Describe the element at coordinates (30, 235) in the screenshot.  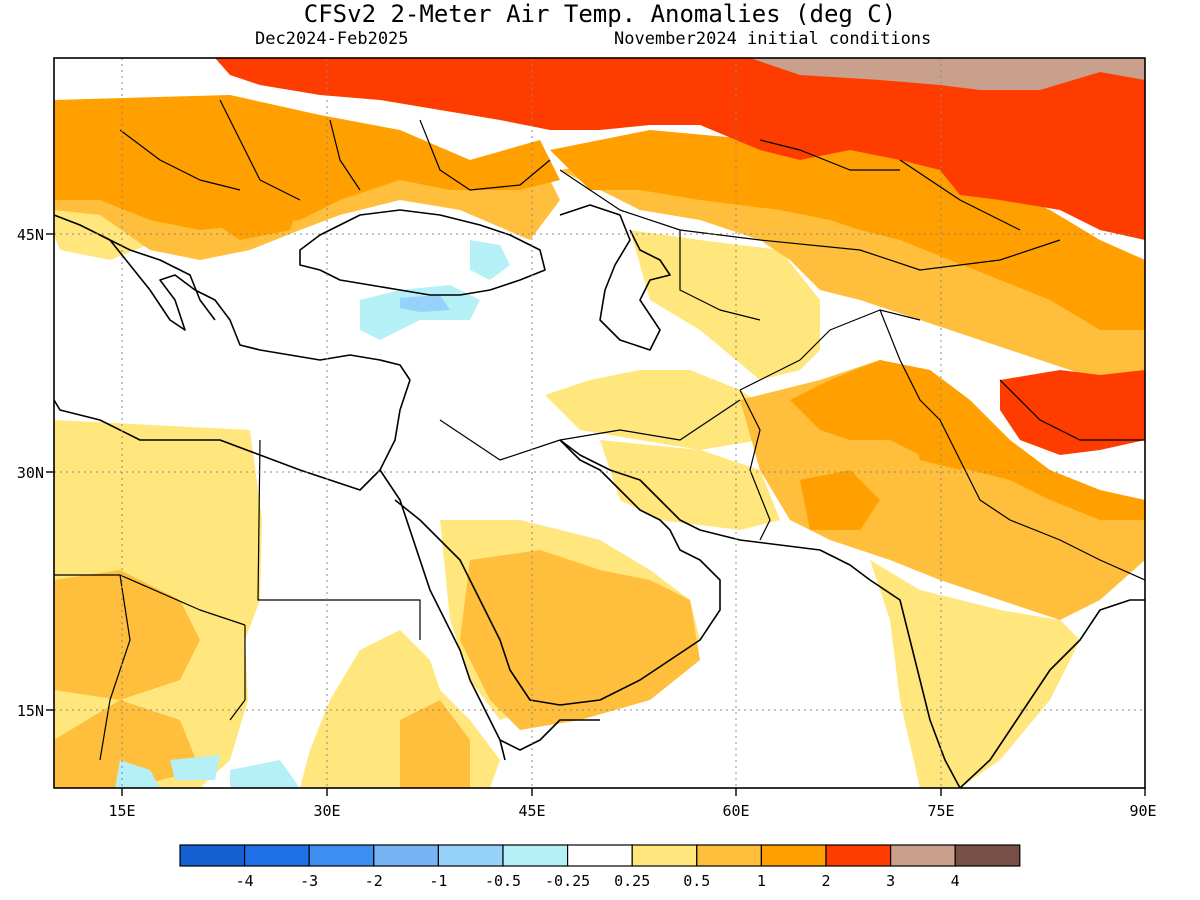
I see `lat-label: 45N` at that location.